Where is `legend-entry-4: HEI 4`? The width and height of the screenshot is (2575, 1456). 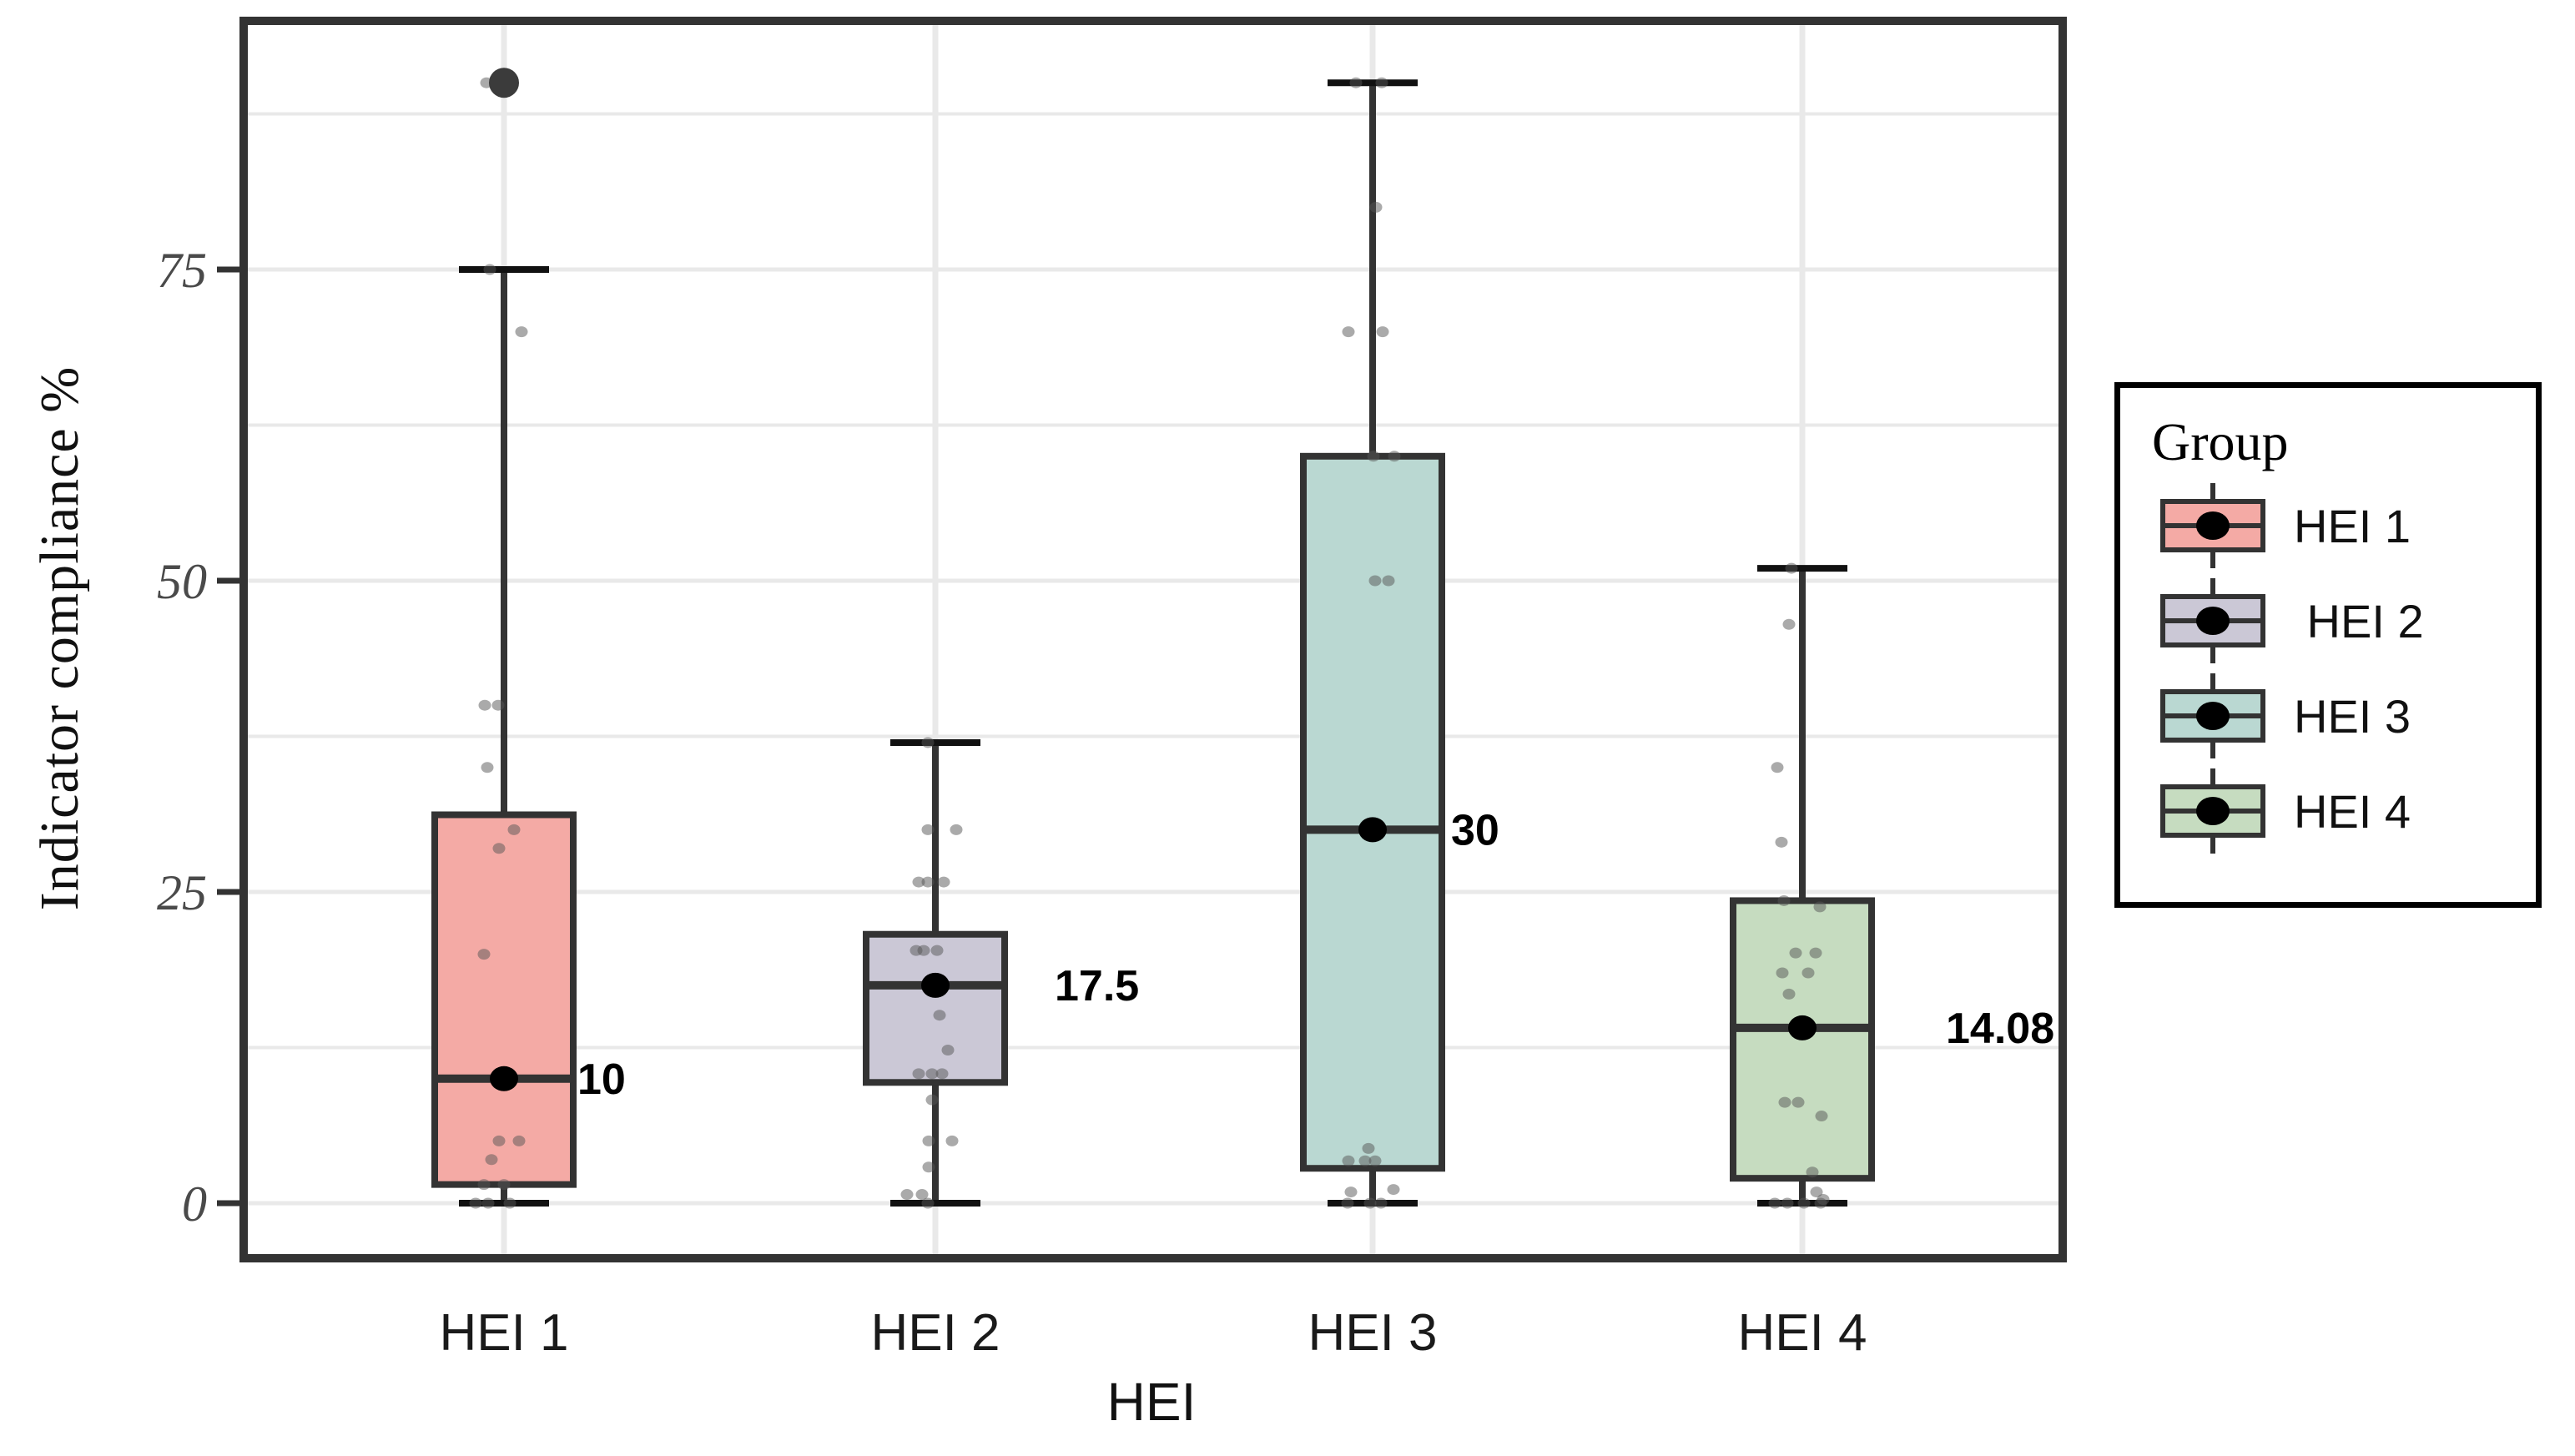
legend-entry-4: HEI 4 is located at coordinates (2328, 811).